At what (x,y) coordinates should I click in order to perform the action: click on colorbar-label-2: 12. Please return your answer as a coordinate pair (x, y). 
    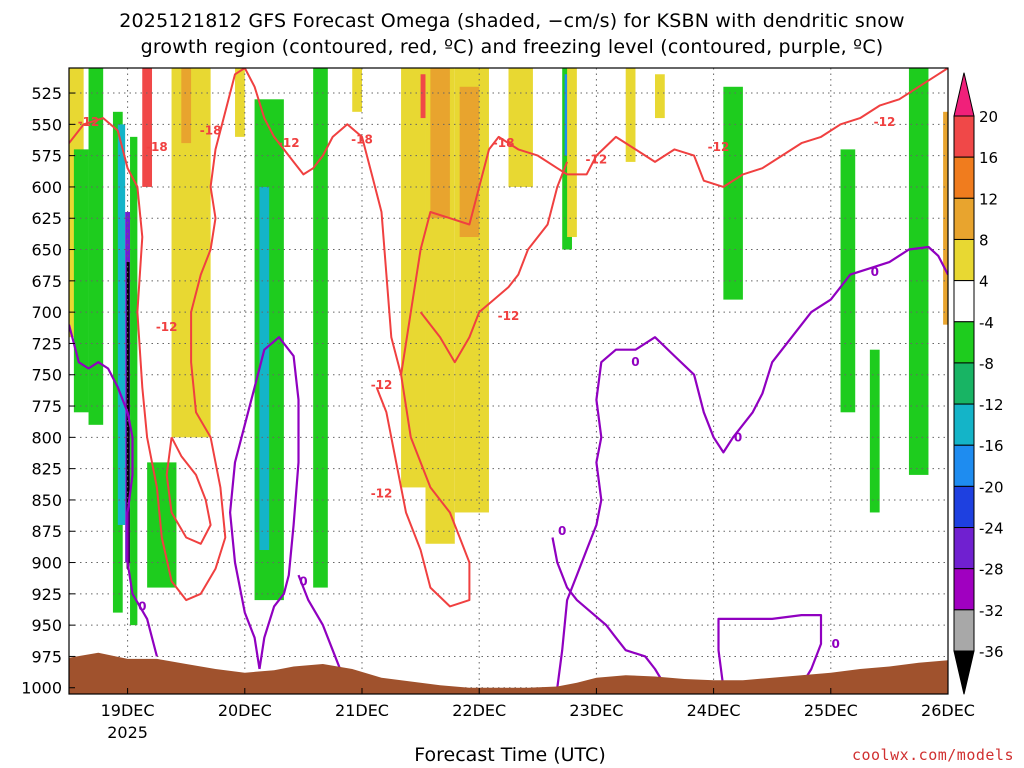
    Looking at the image, I should click on (988, 199).